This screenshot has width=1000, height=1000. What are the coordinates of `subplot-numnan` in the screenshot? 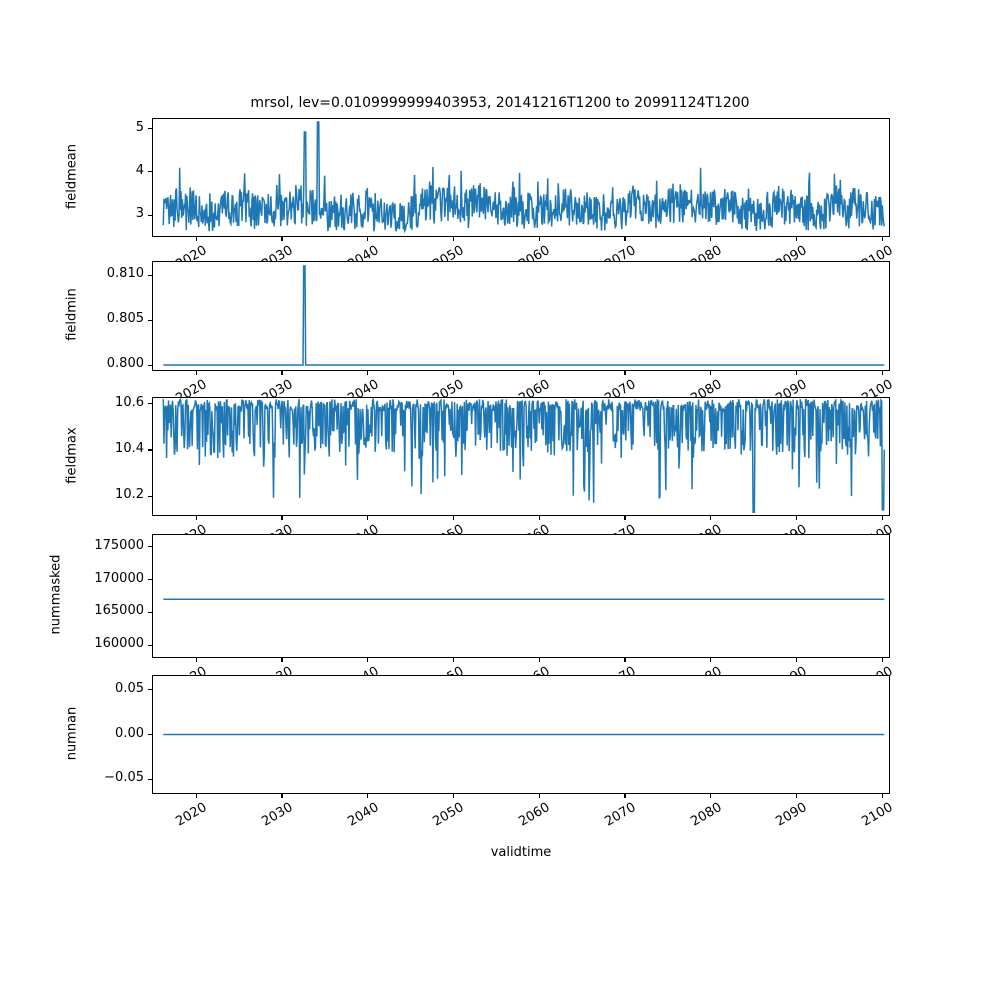 It's located at (521, 734).